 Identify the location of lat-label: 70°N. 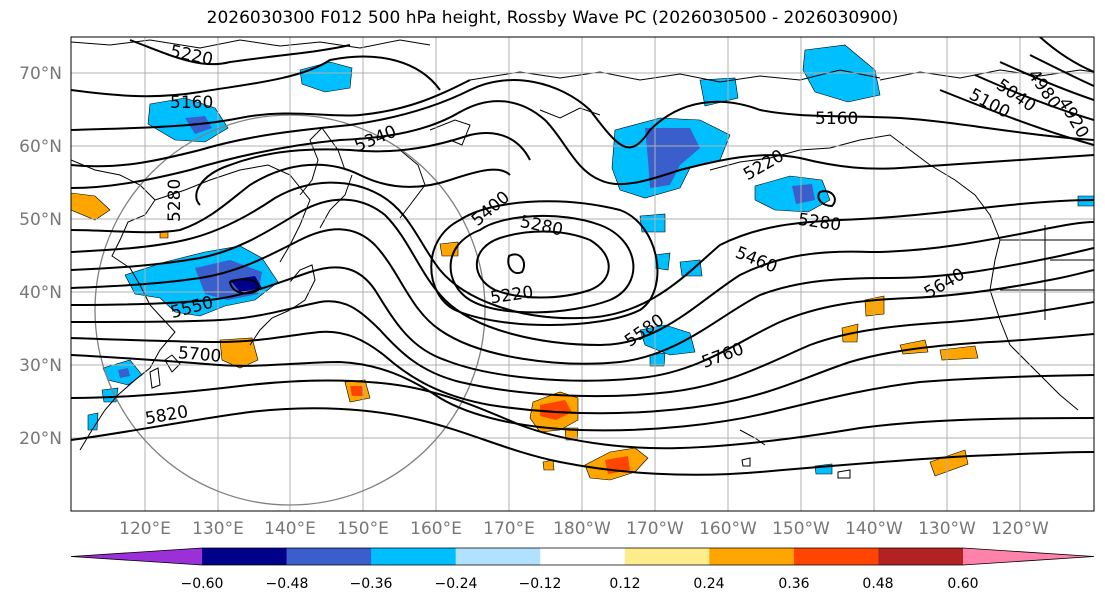
(40, 74).